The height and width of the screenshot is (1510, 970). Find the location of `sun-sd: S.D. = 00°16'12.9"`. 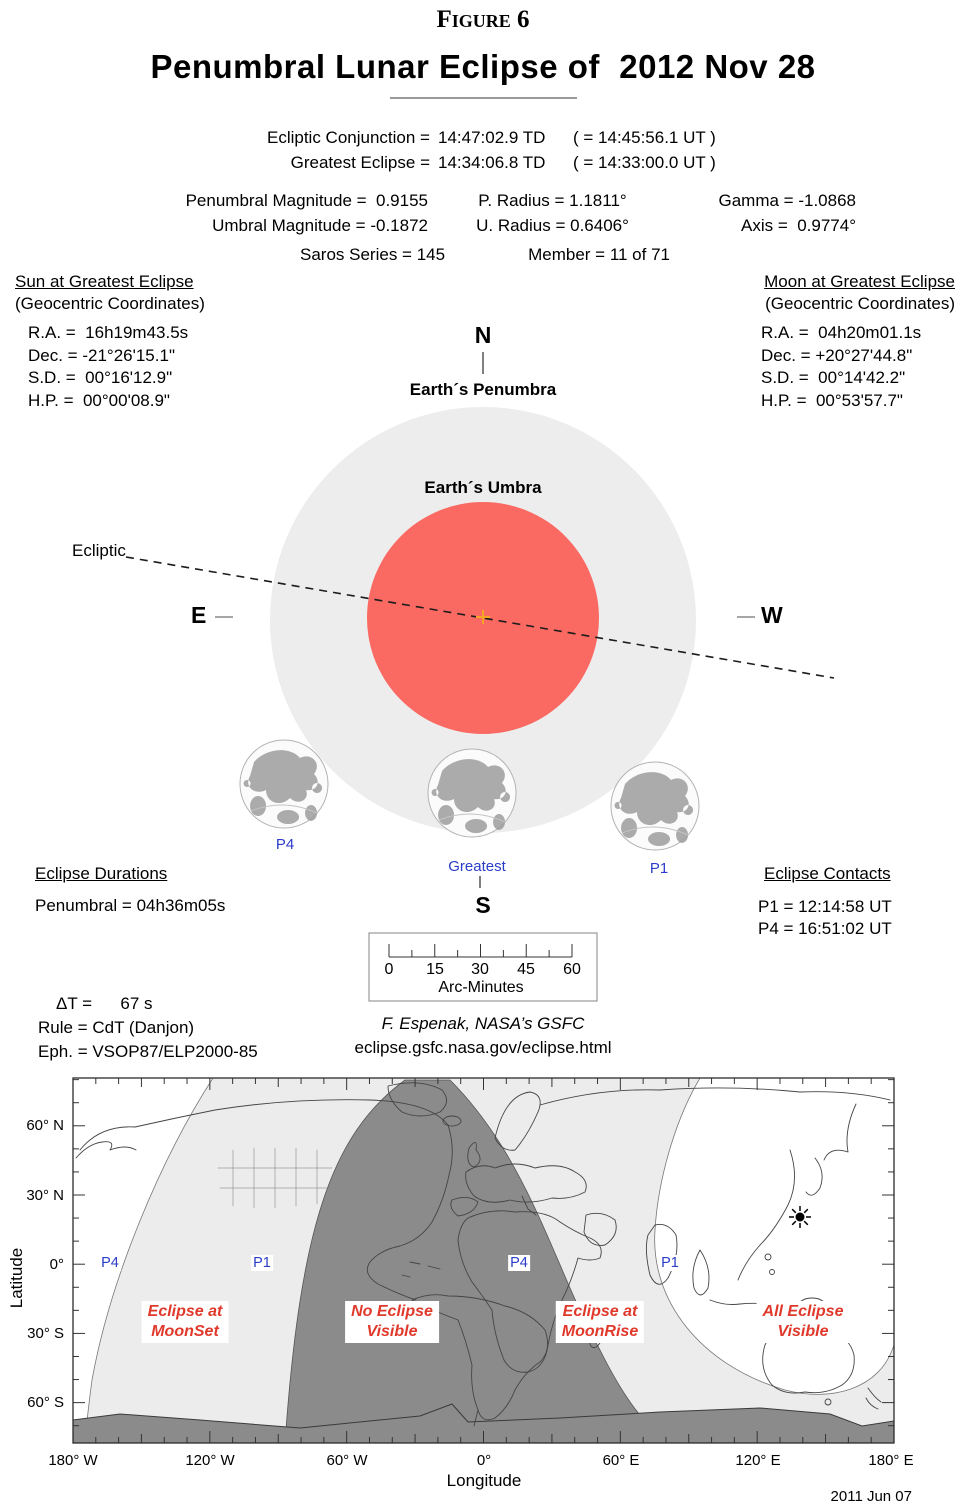

sun-sd: S.D. = 00°16'12.9" is located at coordinates (100, 377).